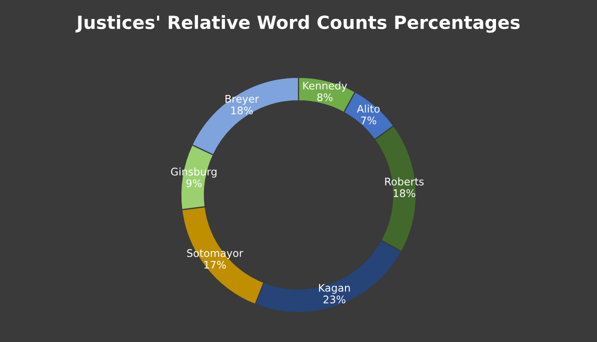  Describe the element at coordinates (404, 181) in the screenshot. I see `slice-label: Roberts` at that location.